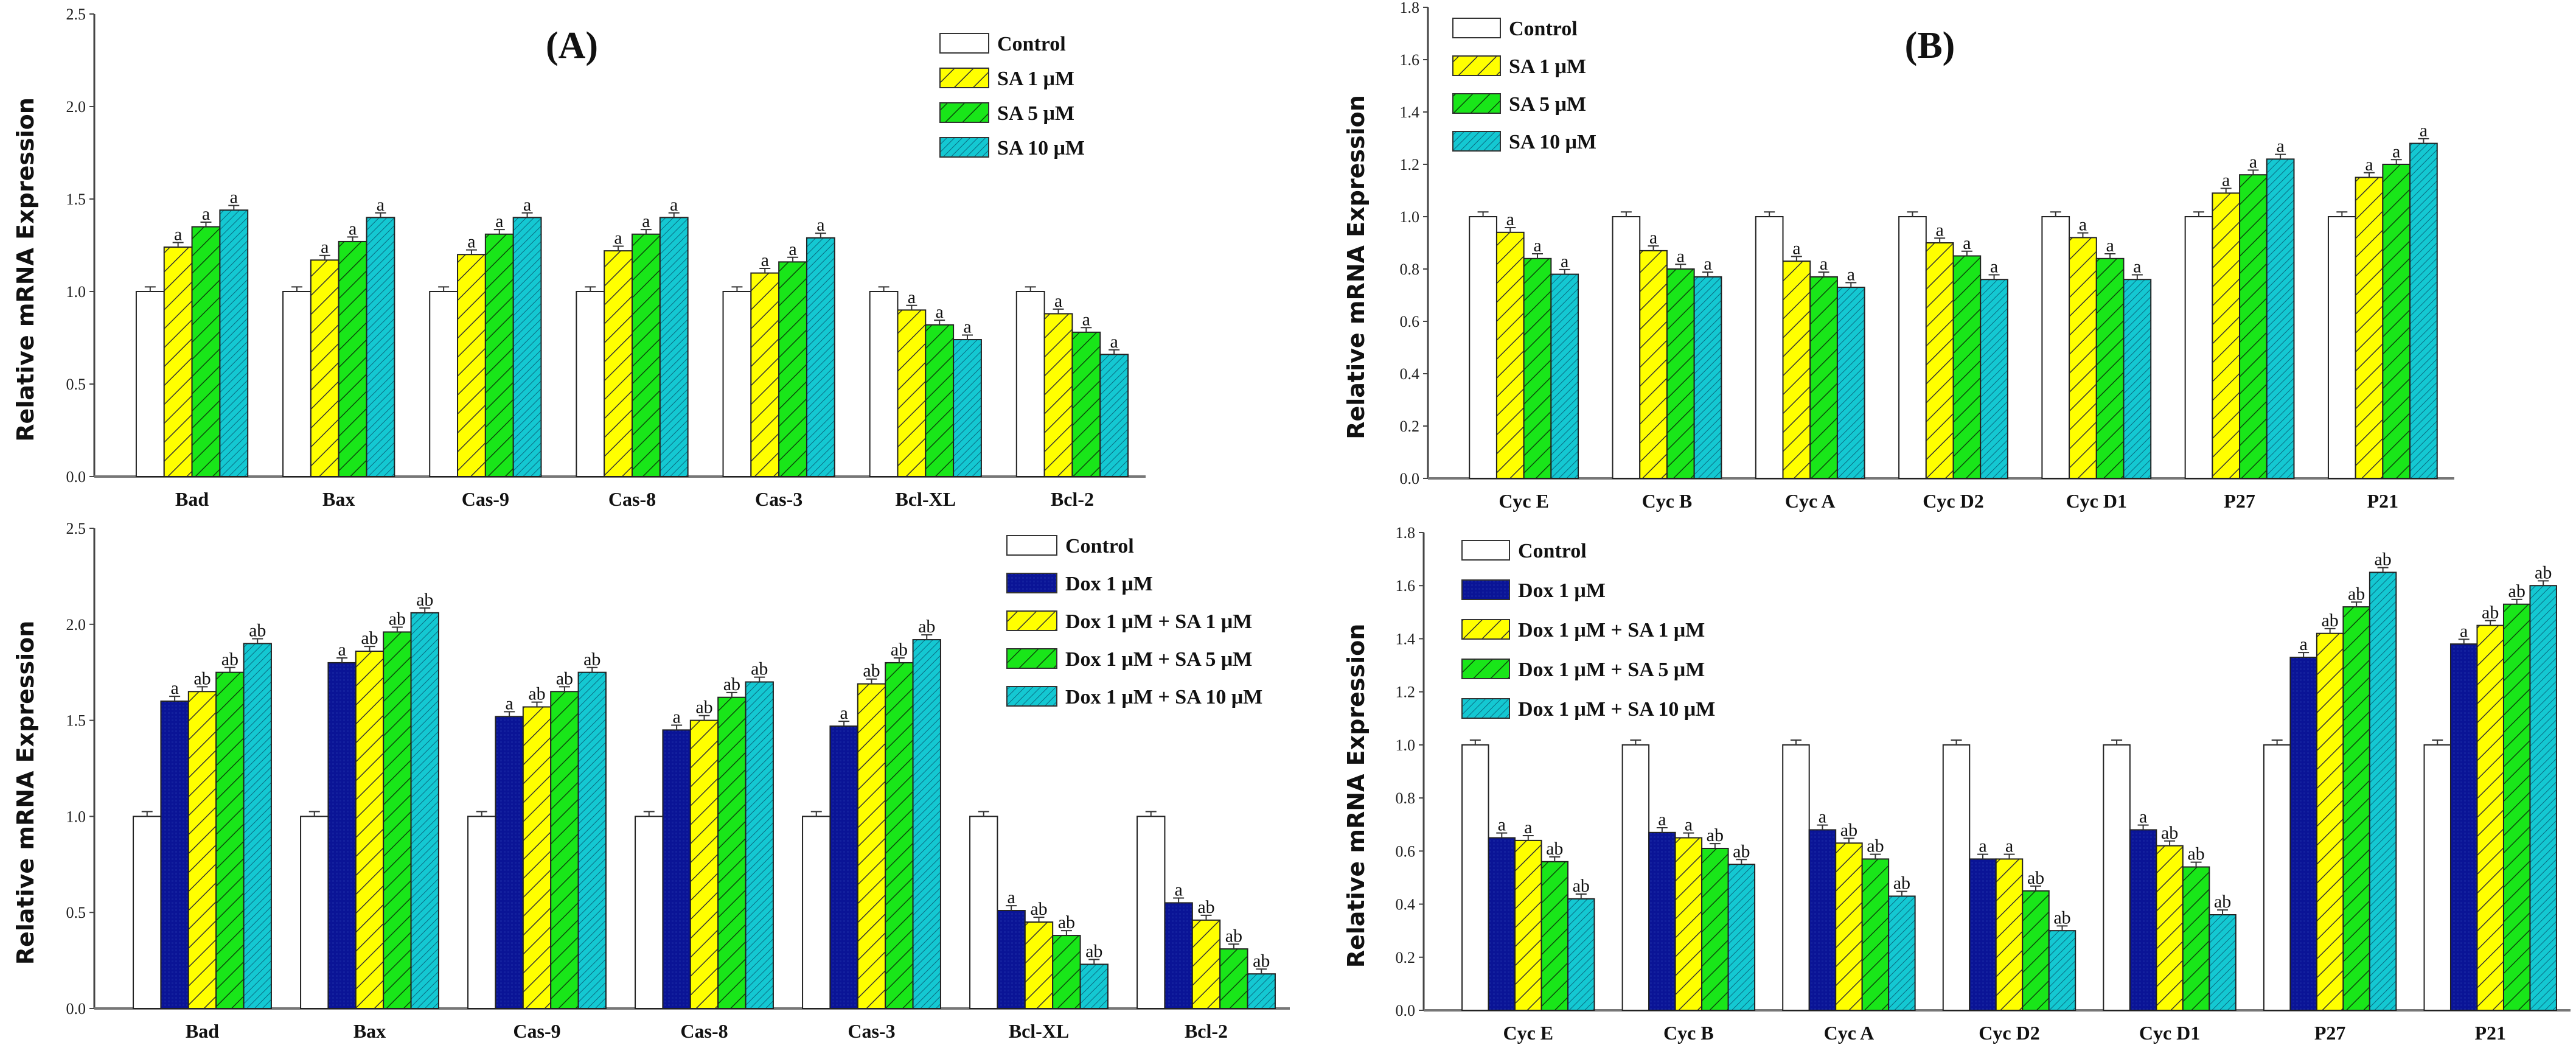 The image size is (2576, 1045). What do you see at coordinates (1031, 44) in the screenshot?
I see `legend-label: Control` at bounding box center [1031, 44].